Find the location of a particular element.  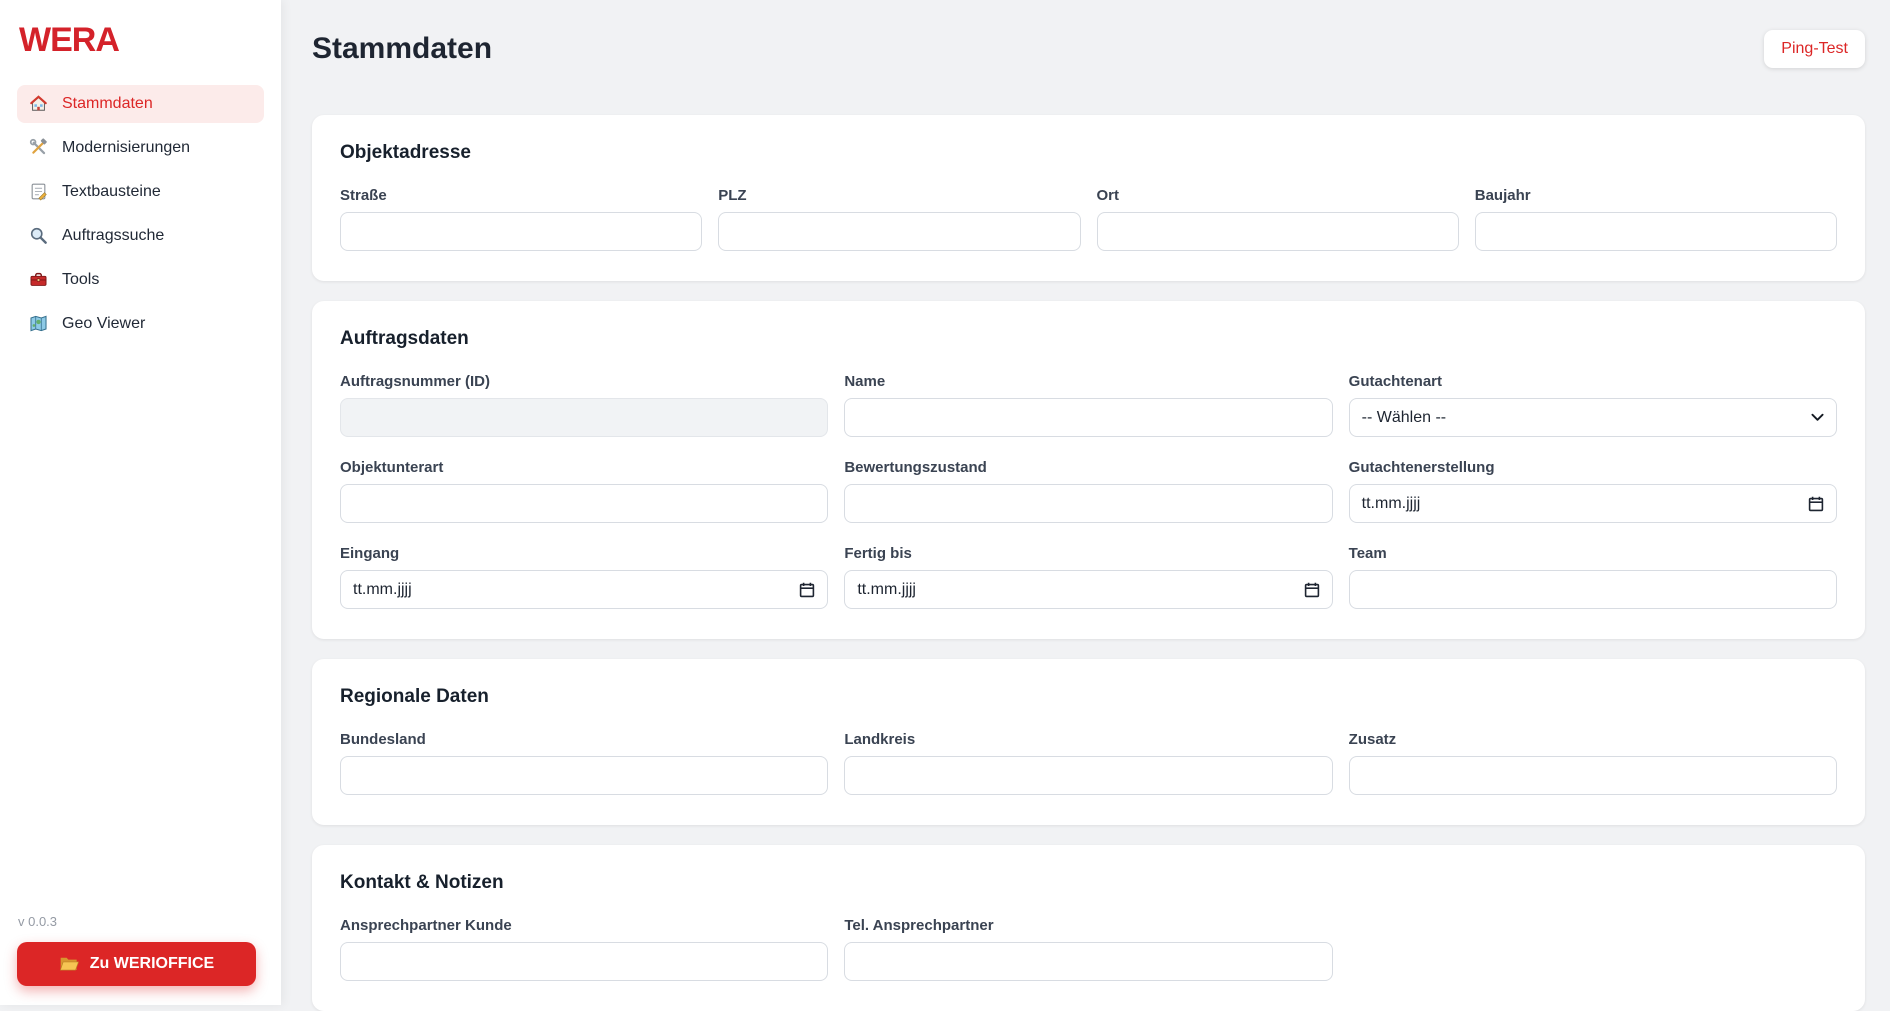

field-bundesland: Bundesland is located at coordinates (584, 763).